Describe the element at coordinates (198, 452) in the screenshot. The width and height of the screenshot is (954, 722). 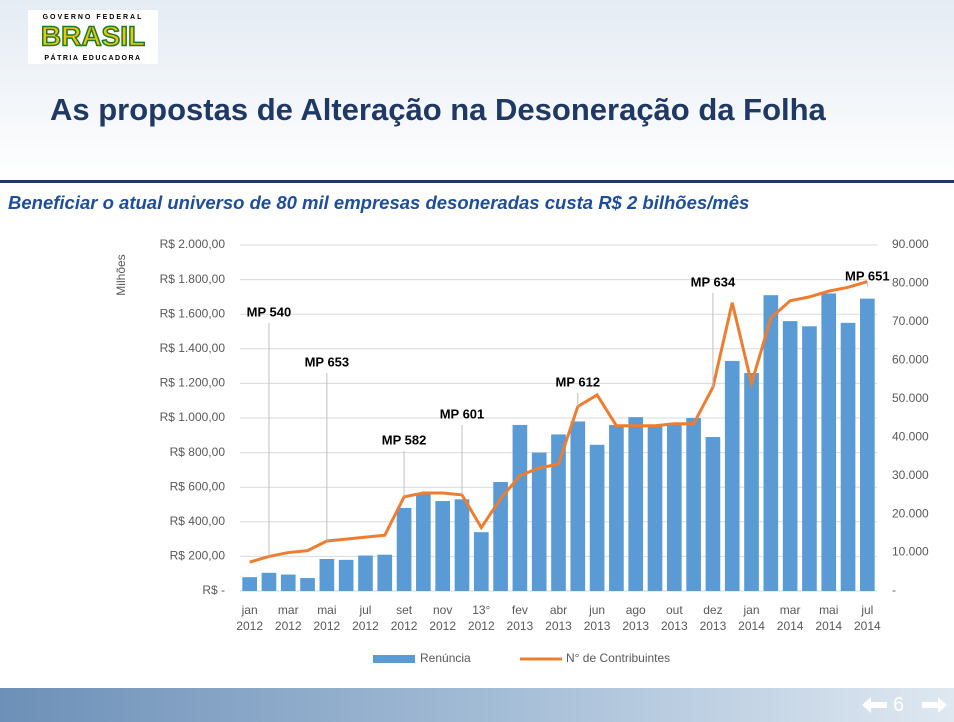
I see `y-tick-label: R$ 800,00` at that location.